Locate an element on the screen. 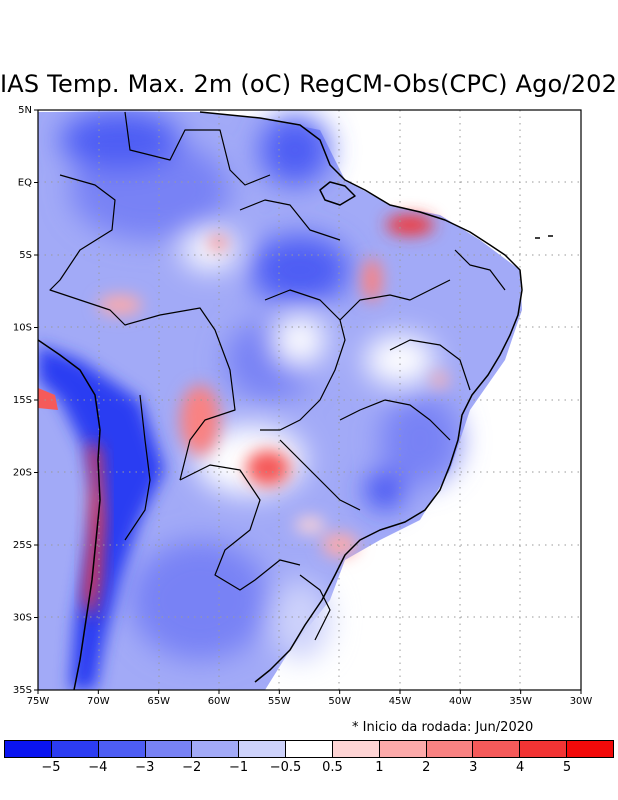  colorbar-labels: −5 −4 −3 −2 −1 −0.5 0.5 1 2 3 4 5 is located at coordinates (309, 770).